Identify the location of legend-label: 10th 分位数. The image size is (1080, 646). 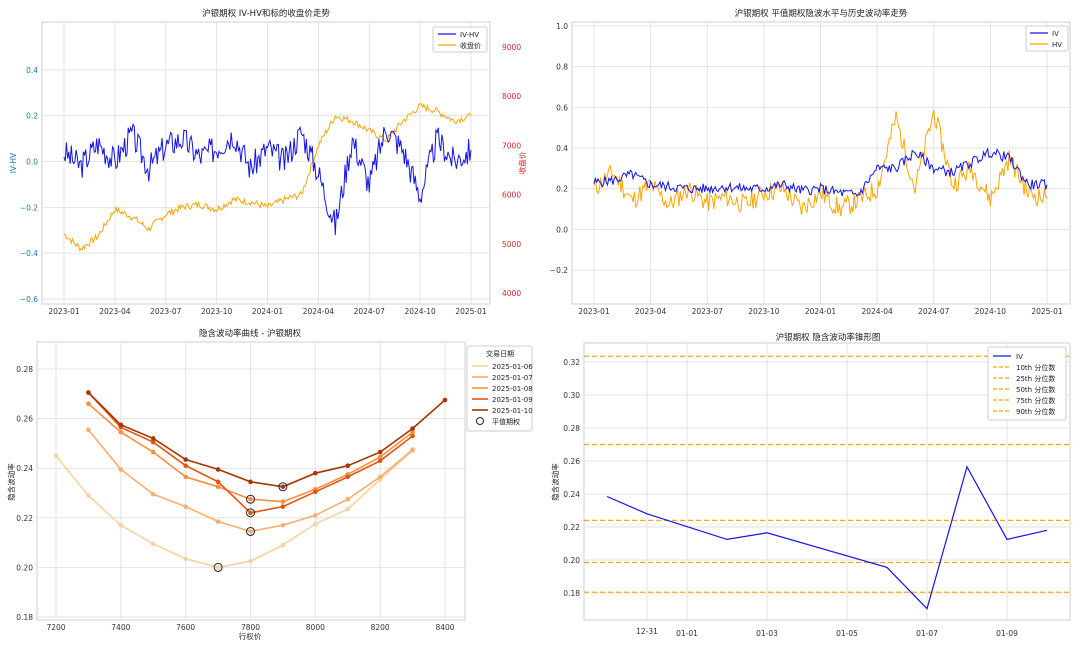
(1035, 367).